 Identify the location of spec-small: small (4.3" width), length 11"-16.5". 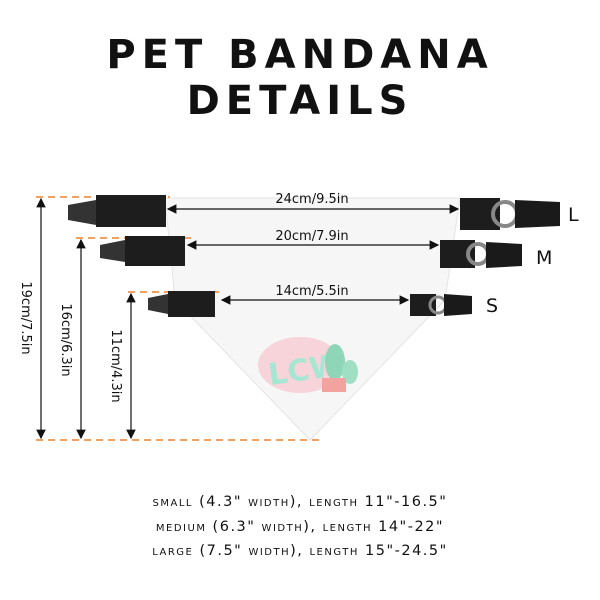
(300, 502).